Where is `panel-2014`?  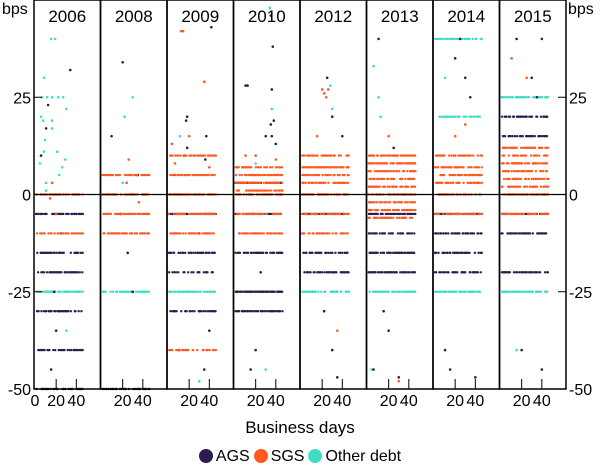 panel-2014 is located at coordinates (458, 208).